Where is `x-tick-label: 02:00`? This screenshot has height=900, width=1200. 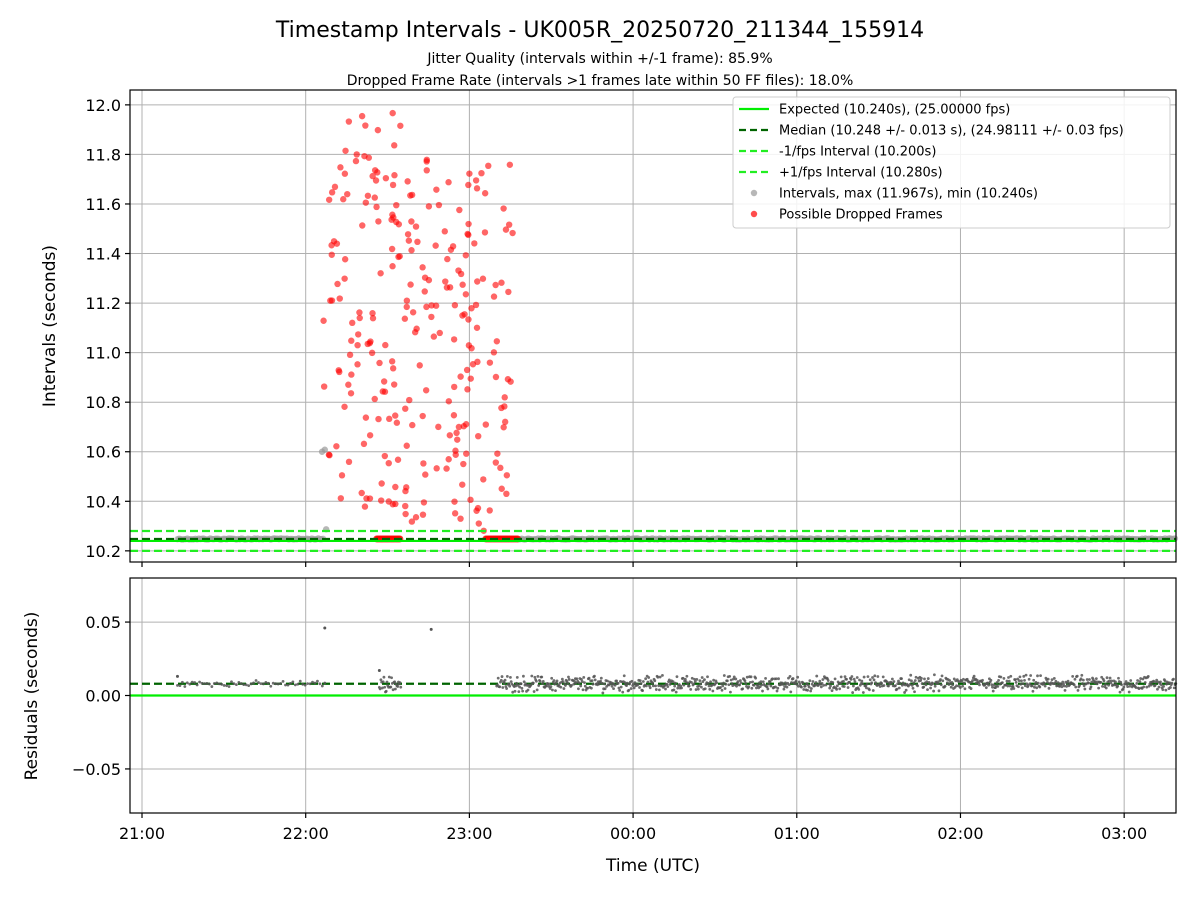
x-tick-label: 02:00 is located at coordinates (960, 833).